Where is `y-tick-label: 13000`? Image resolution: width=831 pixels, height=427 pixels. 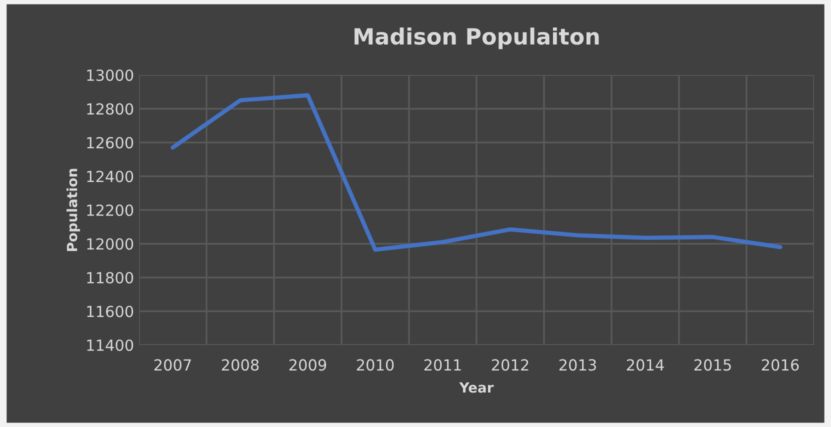
y-tick-label: 13000 is located at coordinates (110, 75).